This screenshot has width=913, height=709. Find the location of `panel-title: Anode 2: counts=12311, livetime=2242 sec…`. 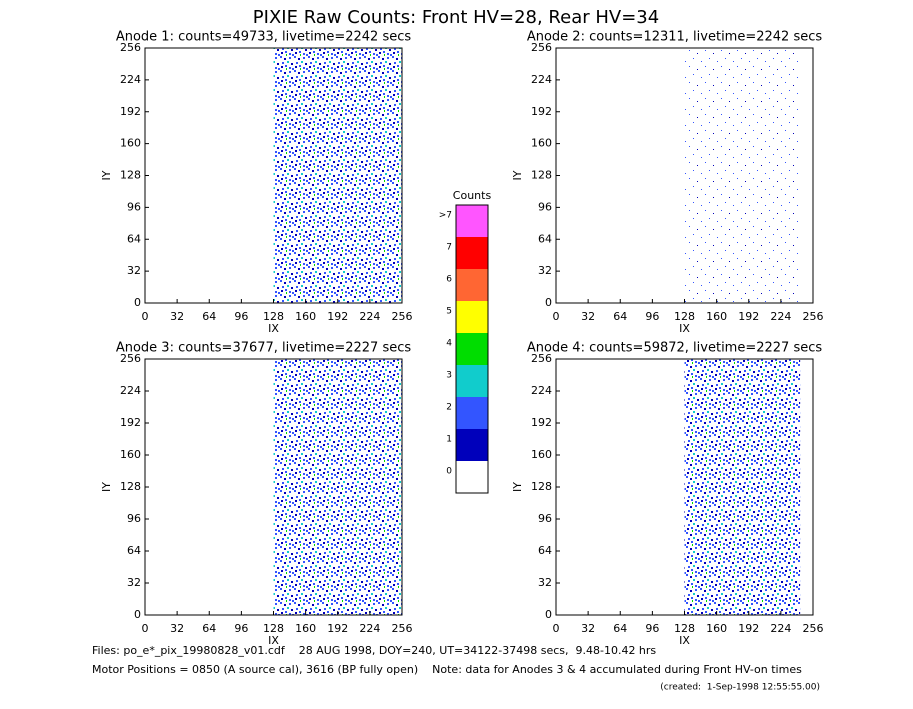

panel-title: Anode 2: counts=12311, livetime=2242 sec… is located at coordinates (675, 37).